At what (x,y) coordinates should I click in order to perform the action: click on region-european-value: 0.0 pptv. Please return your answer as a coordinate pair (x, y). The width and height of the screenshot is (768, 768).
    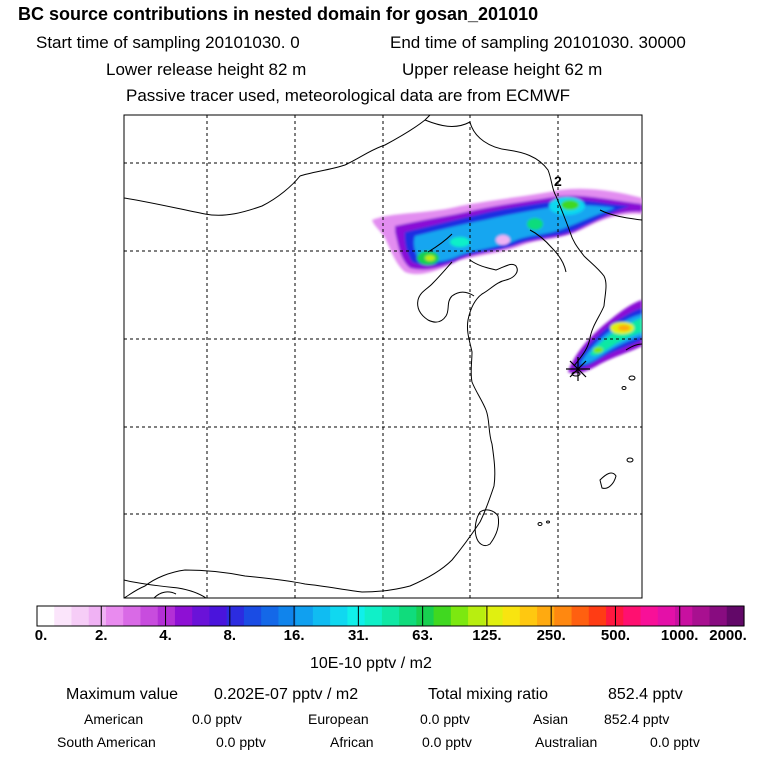
    Looking at the image, I should click on (445, 719).